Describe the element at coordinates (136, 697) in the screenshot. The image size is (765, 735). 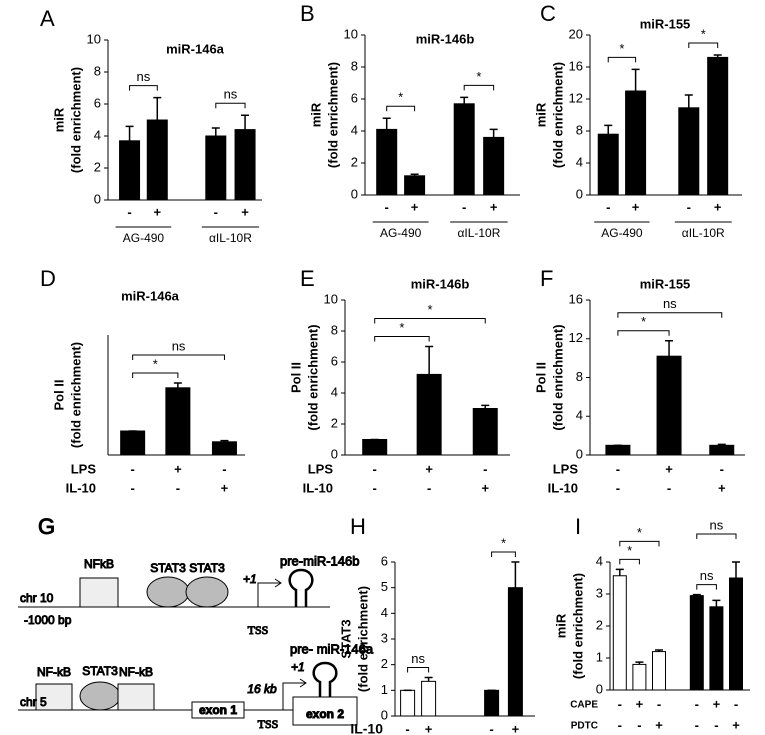
I see `site-box` at that location.